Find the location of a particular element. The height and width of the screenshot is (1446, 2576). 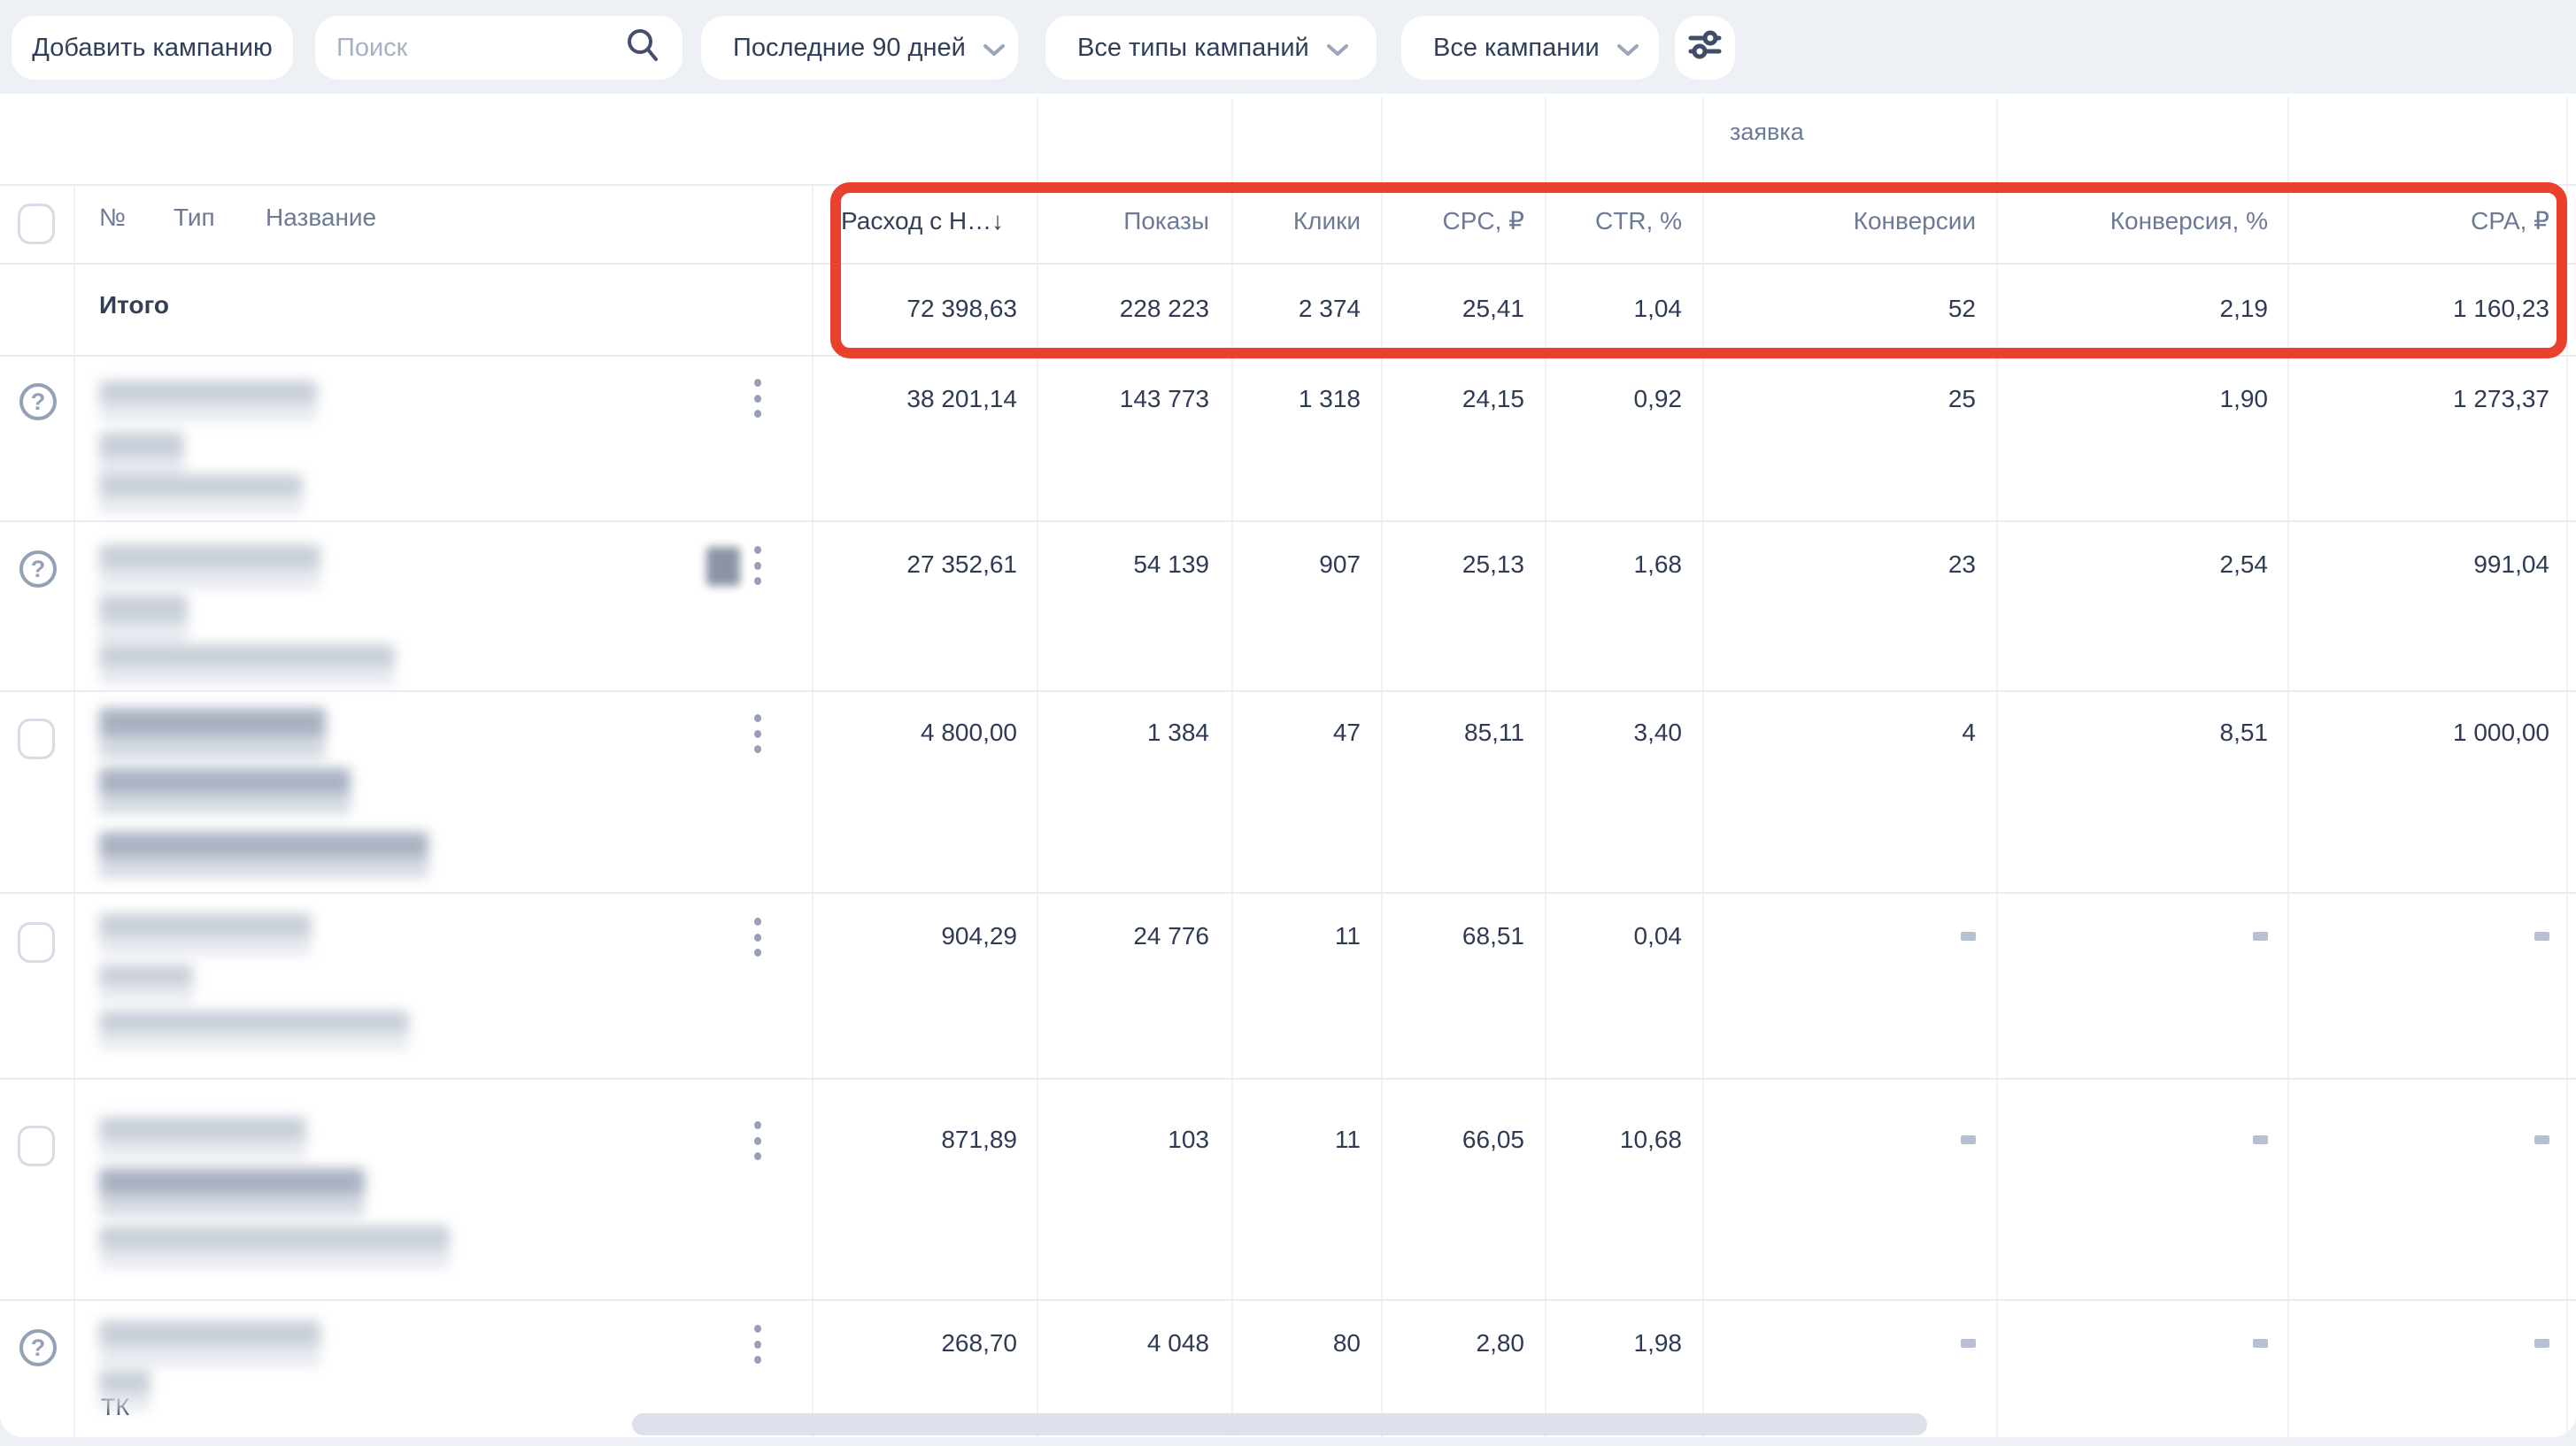

column-header-name: Название is located at coordinates (321, 217).